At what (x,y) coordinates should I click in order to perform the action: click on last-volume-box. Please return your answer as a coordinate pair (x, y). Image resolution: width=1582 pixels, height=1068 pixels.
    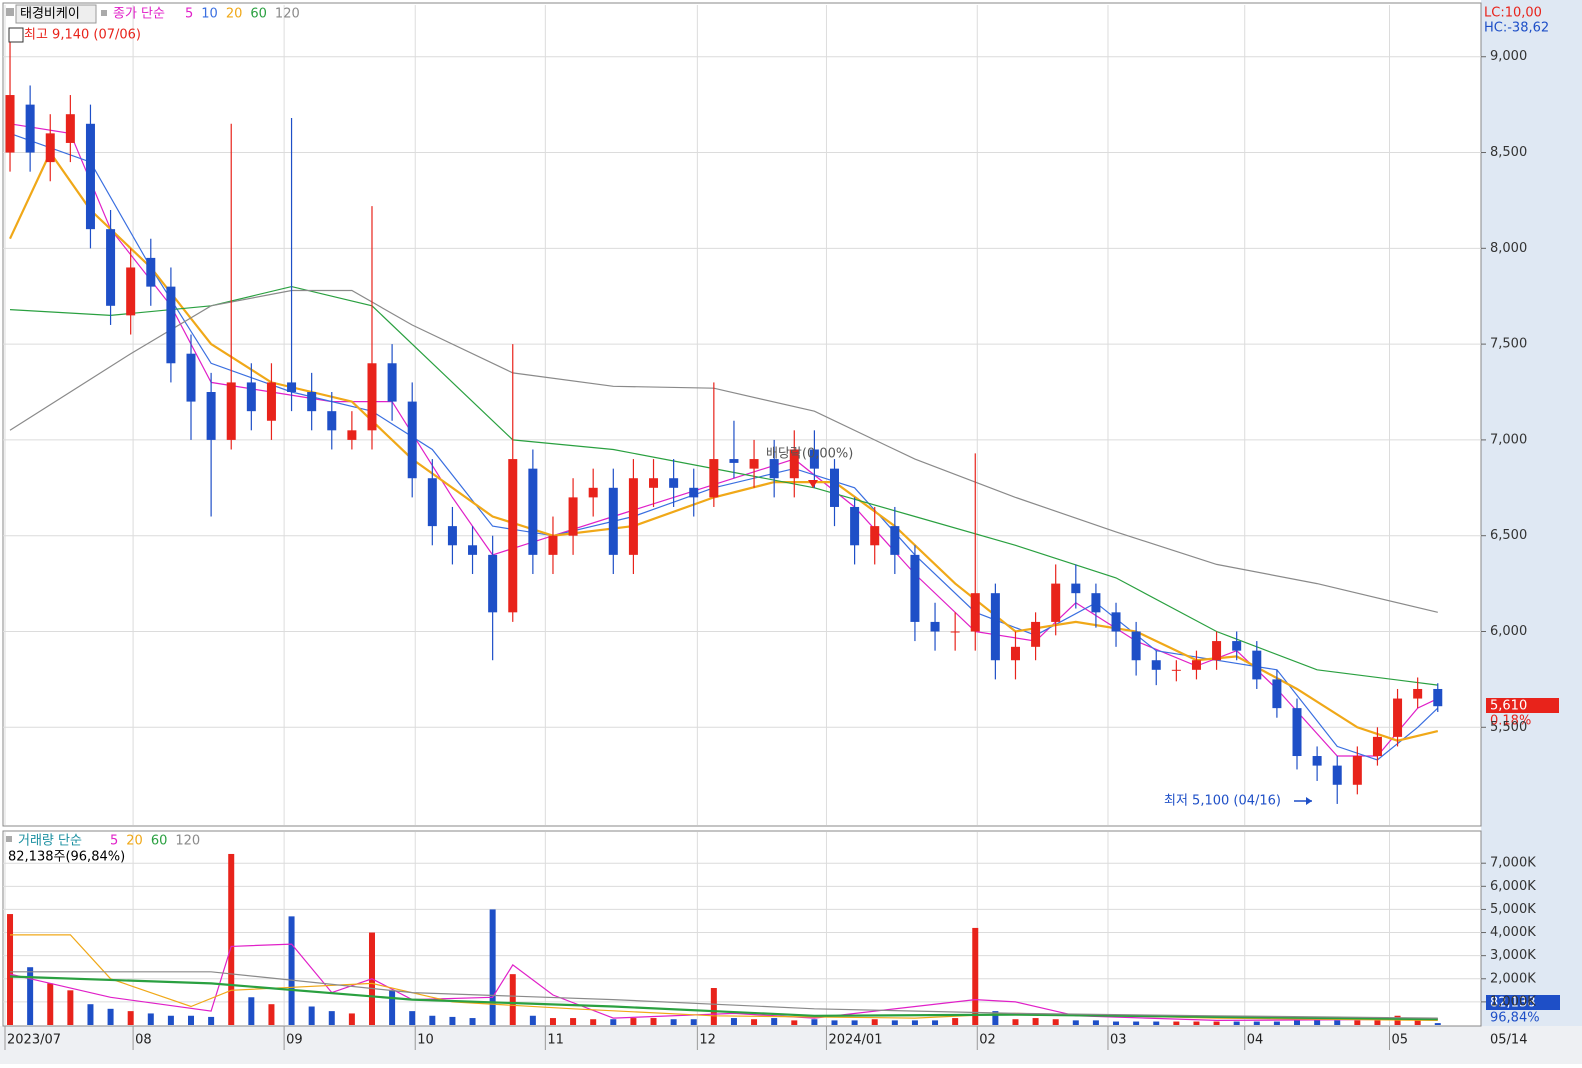
    Looking at the image, I should click on (1523, 1002).